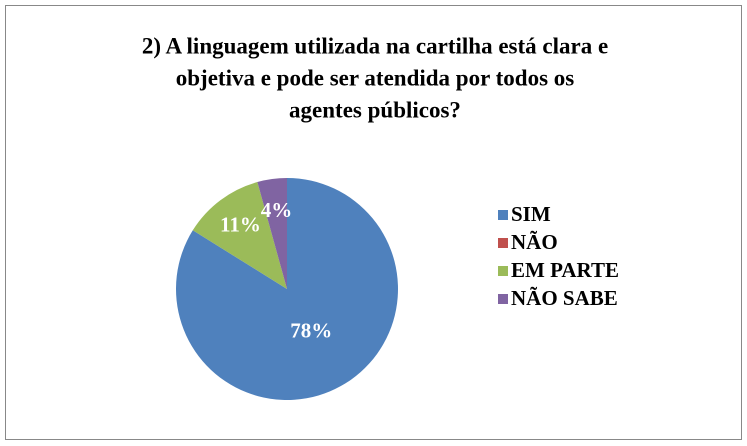  What do you see at coordinates (311, 330) in the screenshot?
I see `data-label: 78%` at bounding box center [311, 330].